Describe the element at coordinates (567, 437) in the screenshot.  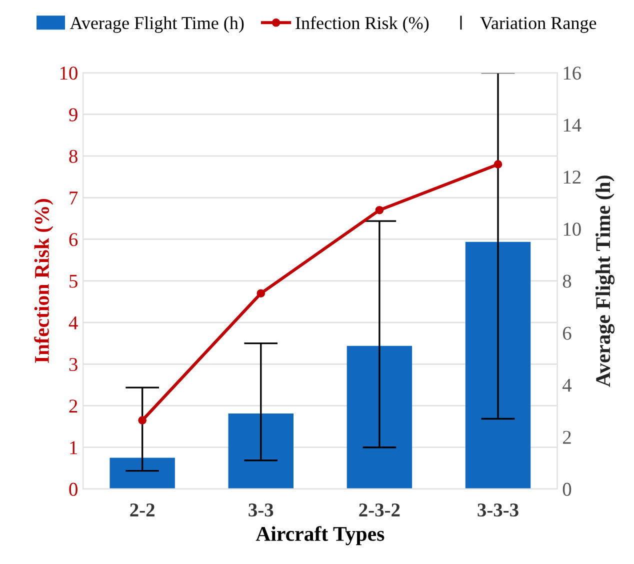
I see `y2-tick-label: 2` at that location.